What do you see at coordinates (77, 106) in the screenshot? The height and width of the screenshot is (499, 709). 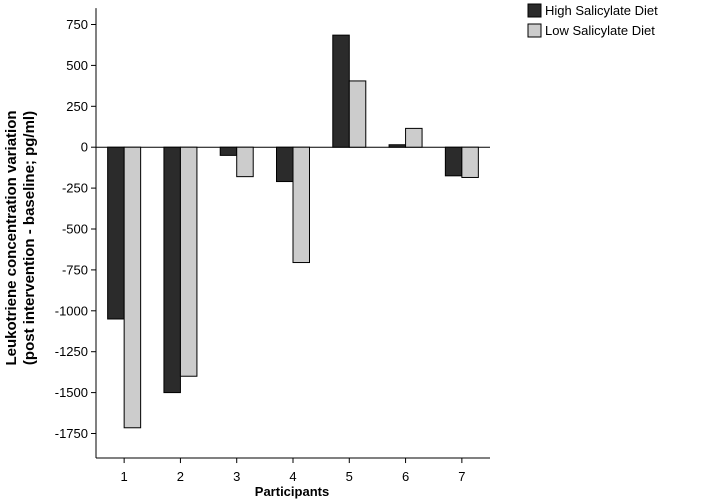 I see `y-tick-label: 250` at bounding box center [77, 106].